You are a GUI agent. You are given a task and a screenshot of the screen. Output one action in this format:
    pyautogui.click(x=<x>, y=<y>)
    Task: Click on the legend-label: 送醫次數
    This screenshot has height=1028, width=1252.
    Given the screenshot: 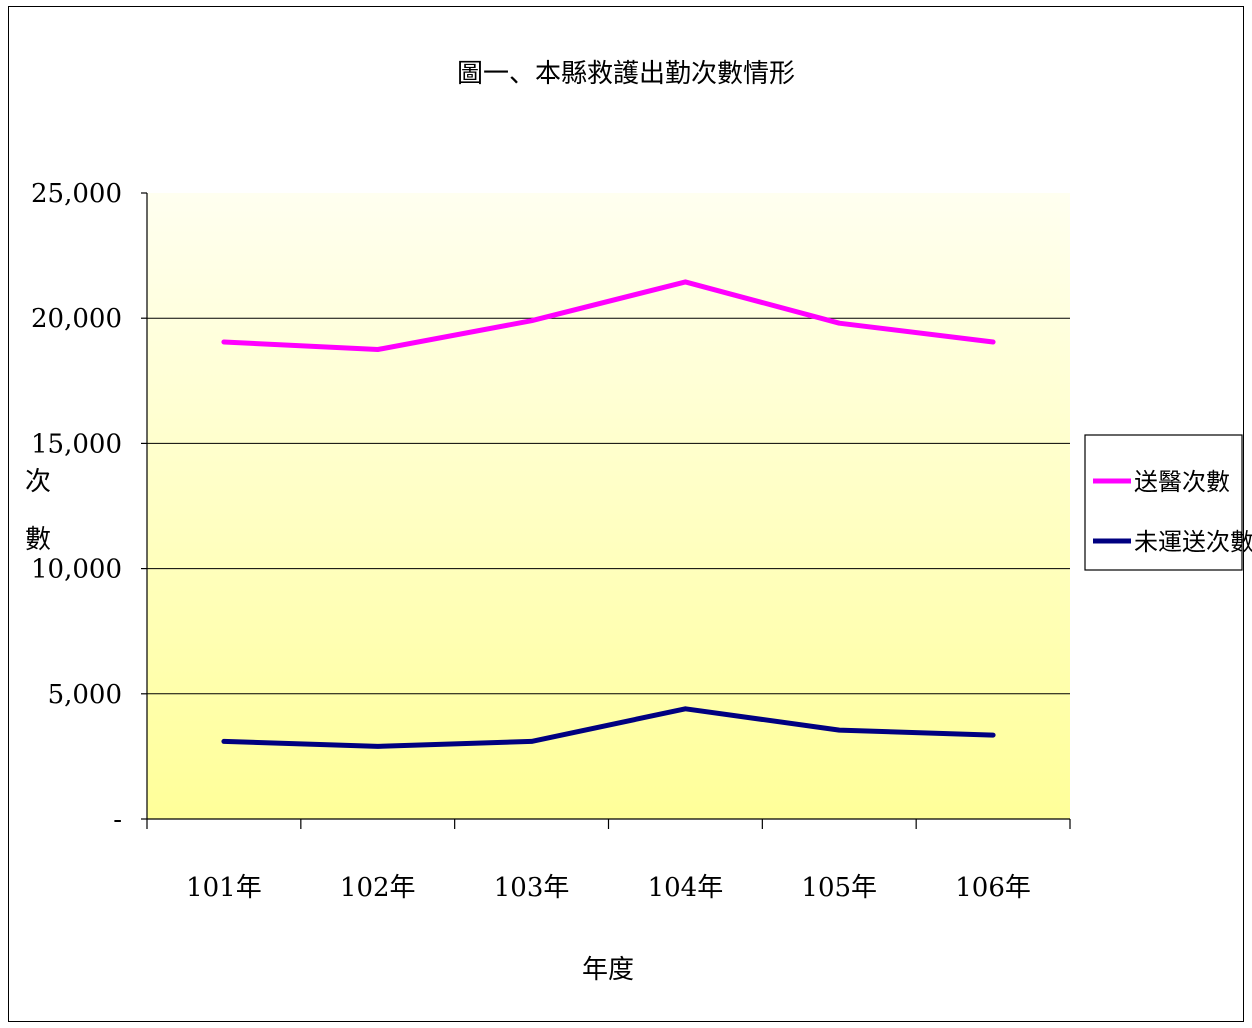 What is the action you would take?
    pyautogui.click(x=1182, y=482)
    